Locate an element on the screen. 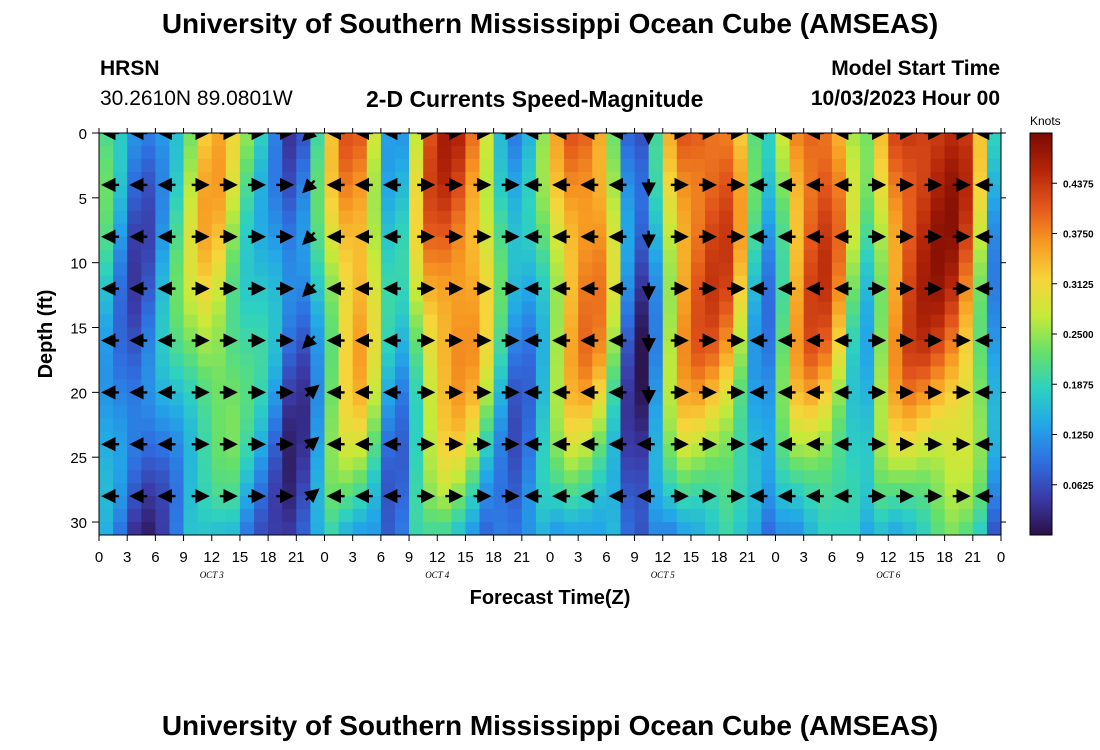 The width and height of the screenshot is (1100, 750). x-tick-label: 0 is located at coordinates (775, 557).